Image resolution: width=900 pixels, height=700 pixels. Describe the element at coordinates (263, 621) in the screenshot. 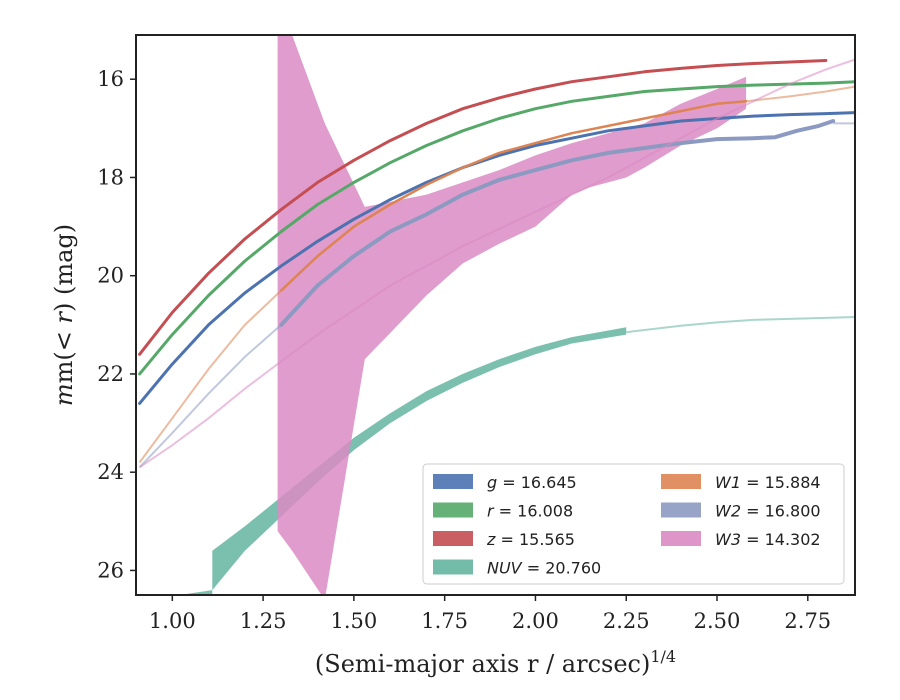

I see `x-tick-label: 1.25` at that location.